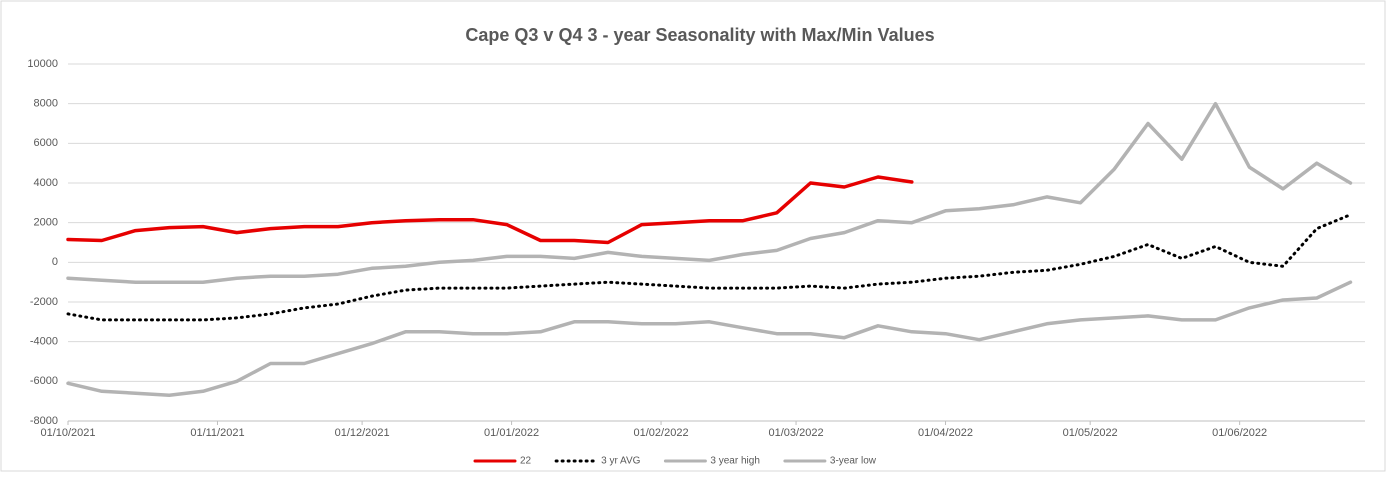 The height and width of the screenshot is (478, 1387). Describe the element at coordinates (661, 433) in the screenshot. I see `x-tick-label: 01/02/2022` at that location.